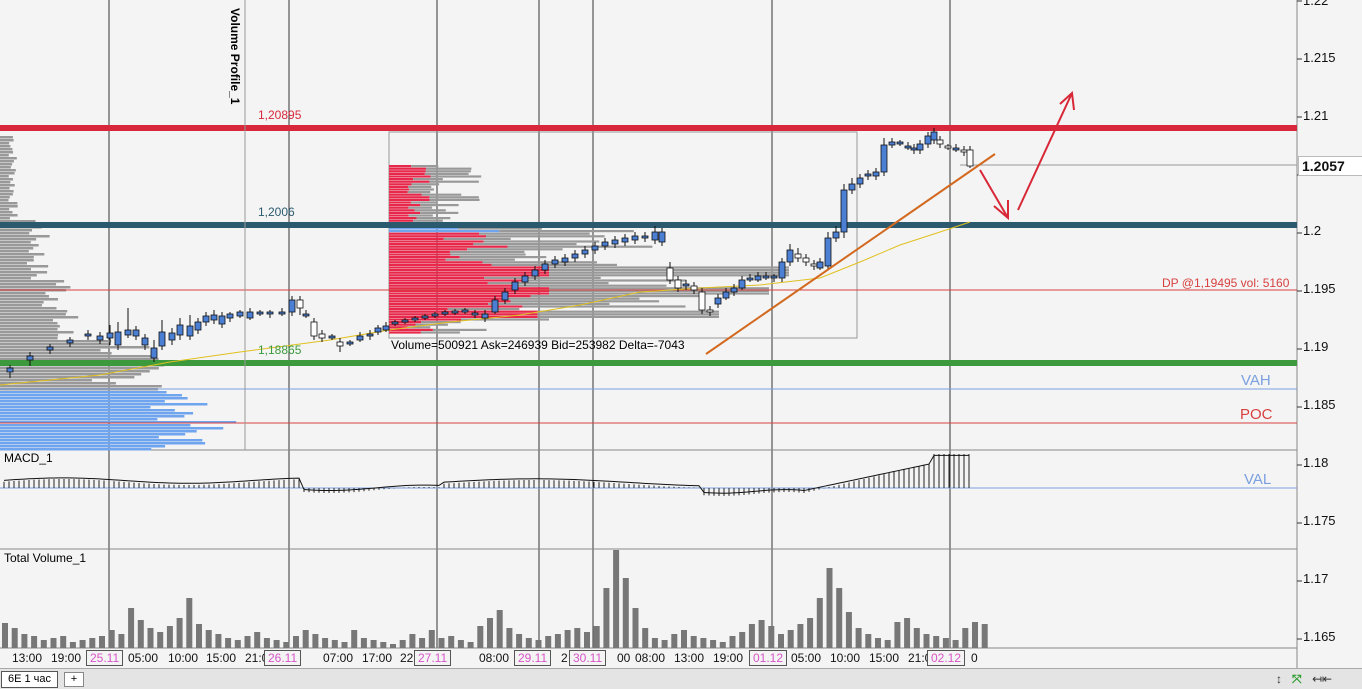 This screenshot has height=689, width=1362. Describe the element at coordinates (1256, 380) in the screenshot. I see `vah-label: VAH` at that location.